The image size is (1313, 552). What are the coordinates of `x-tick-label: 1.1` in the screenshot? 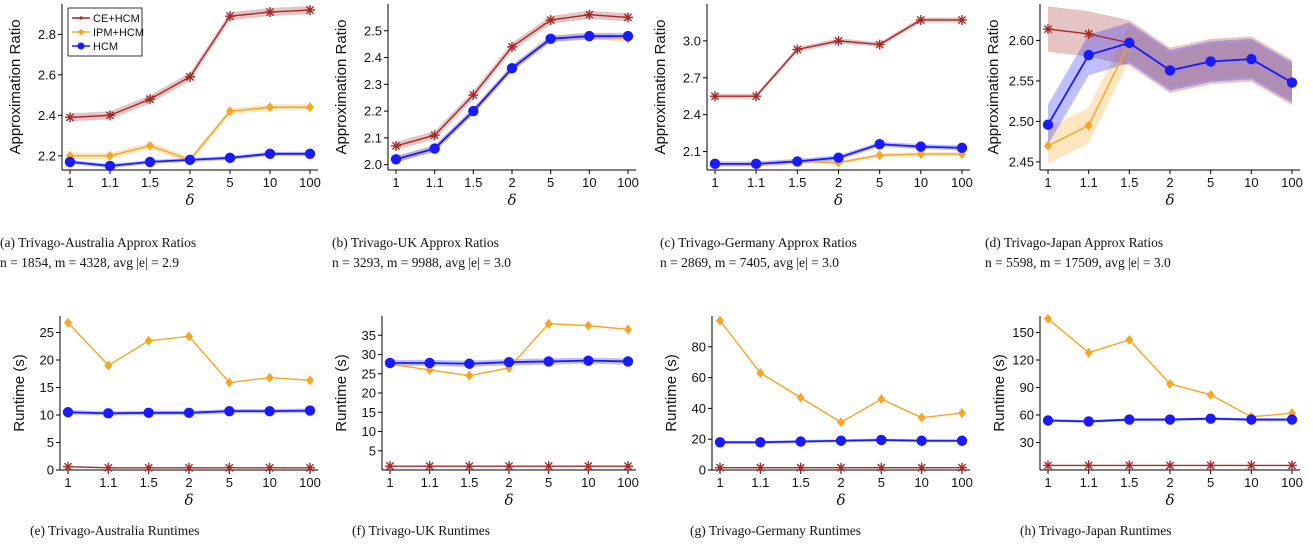 It's located at (1089, 182).